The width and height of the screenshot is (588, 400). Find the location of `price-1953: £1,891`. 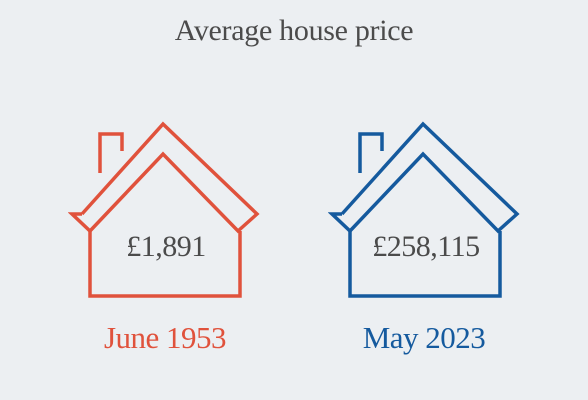

price-1953: £1,891 is located at coordinates (166, 246).